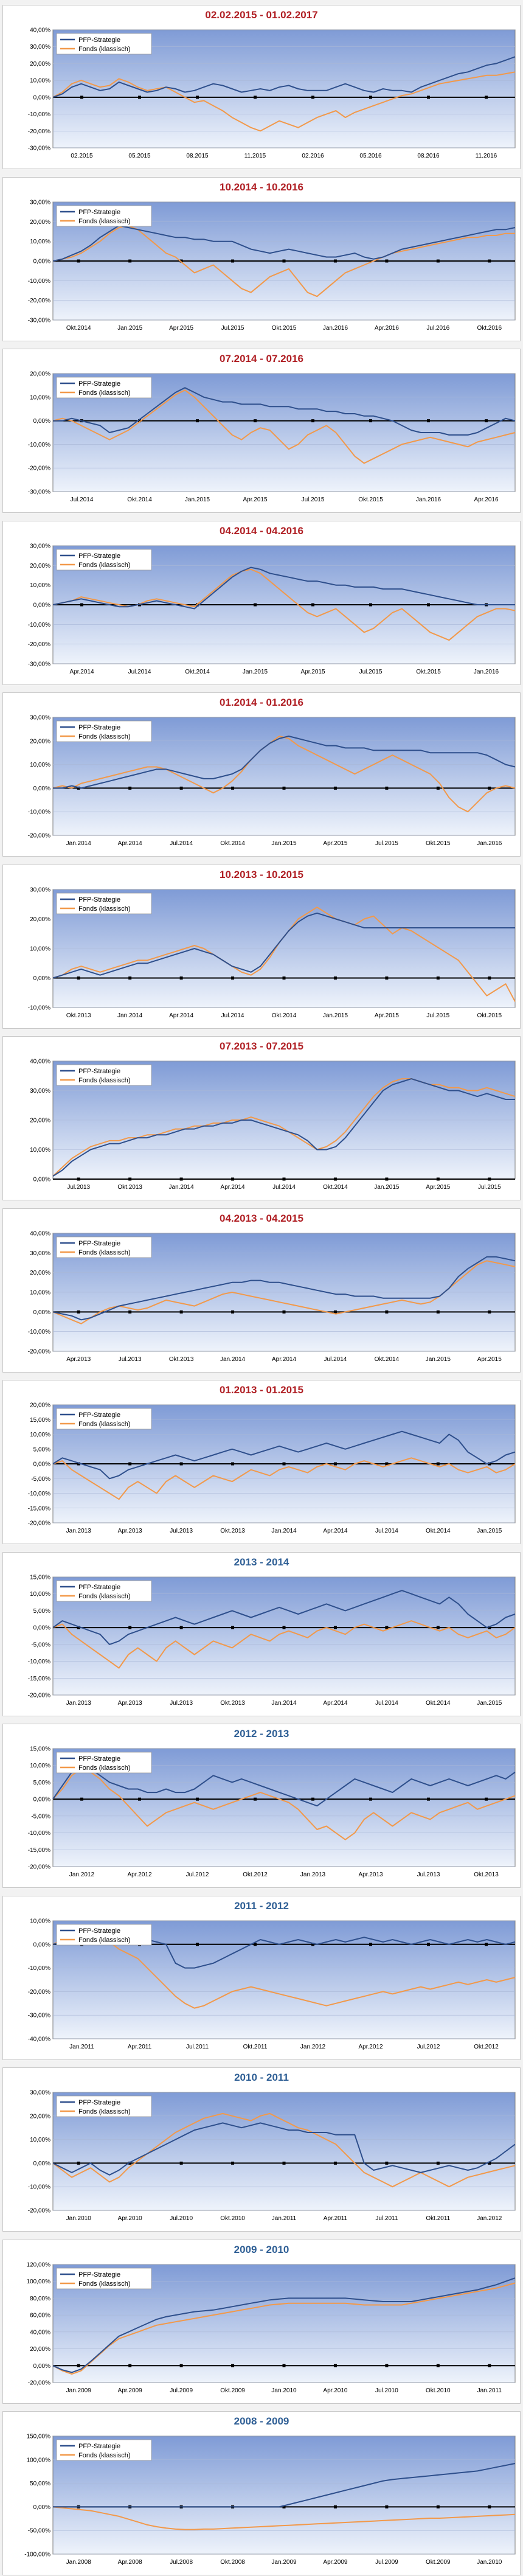 The width and height of the screenshot is (523, 2576). Describe the element at coordinates (39, 664) in the screenshot. I see `y-tick-label: -30,00%` at that location.